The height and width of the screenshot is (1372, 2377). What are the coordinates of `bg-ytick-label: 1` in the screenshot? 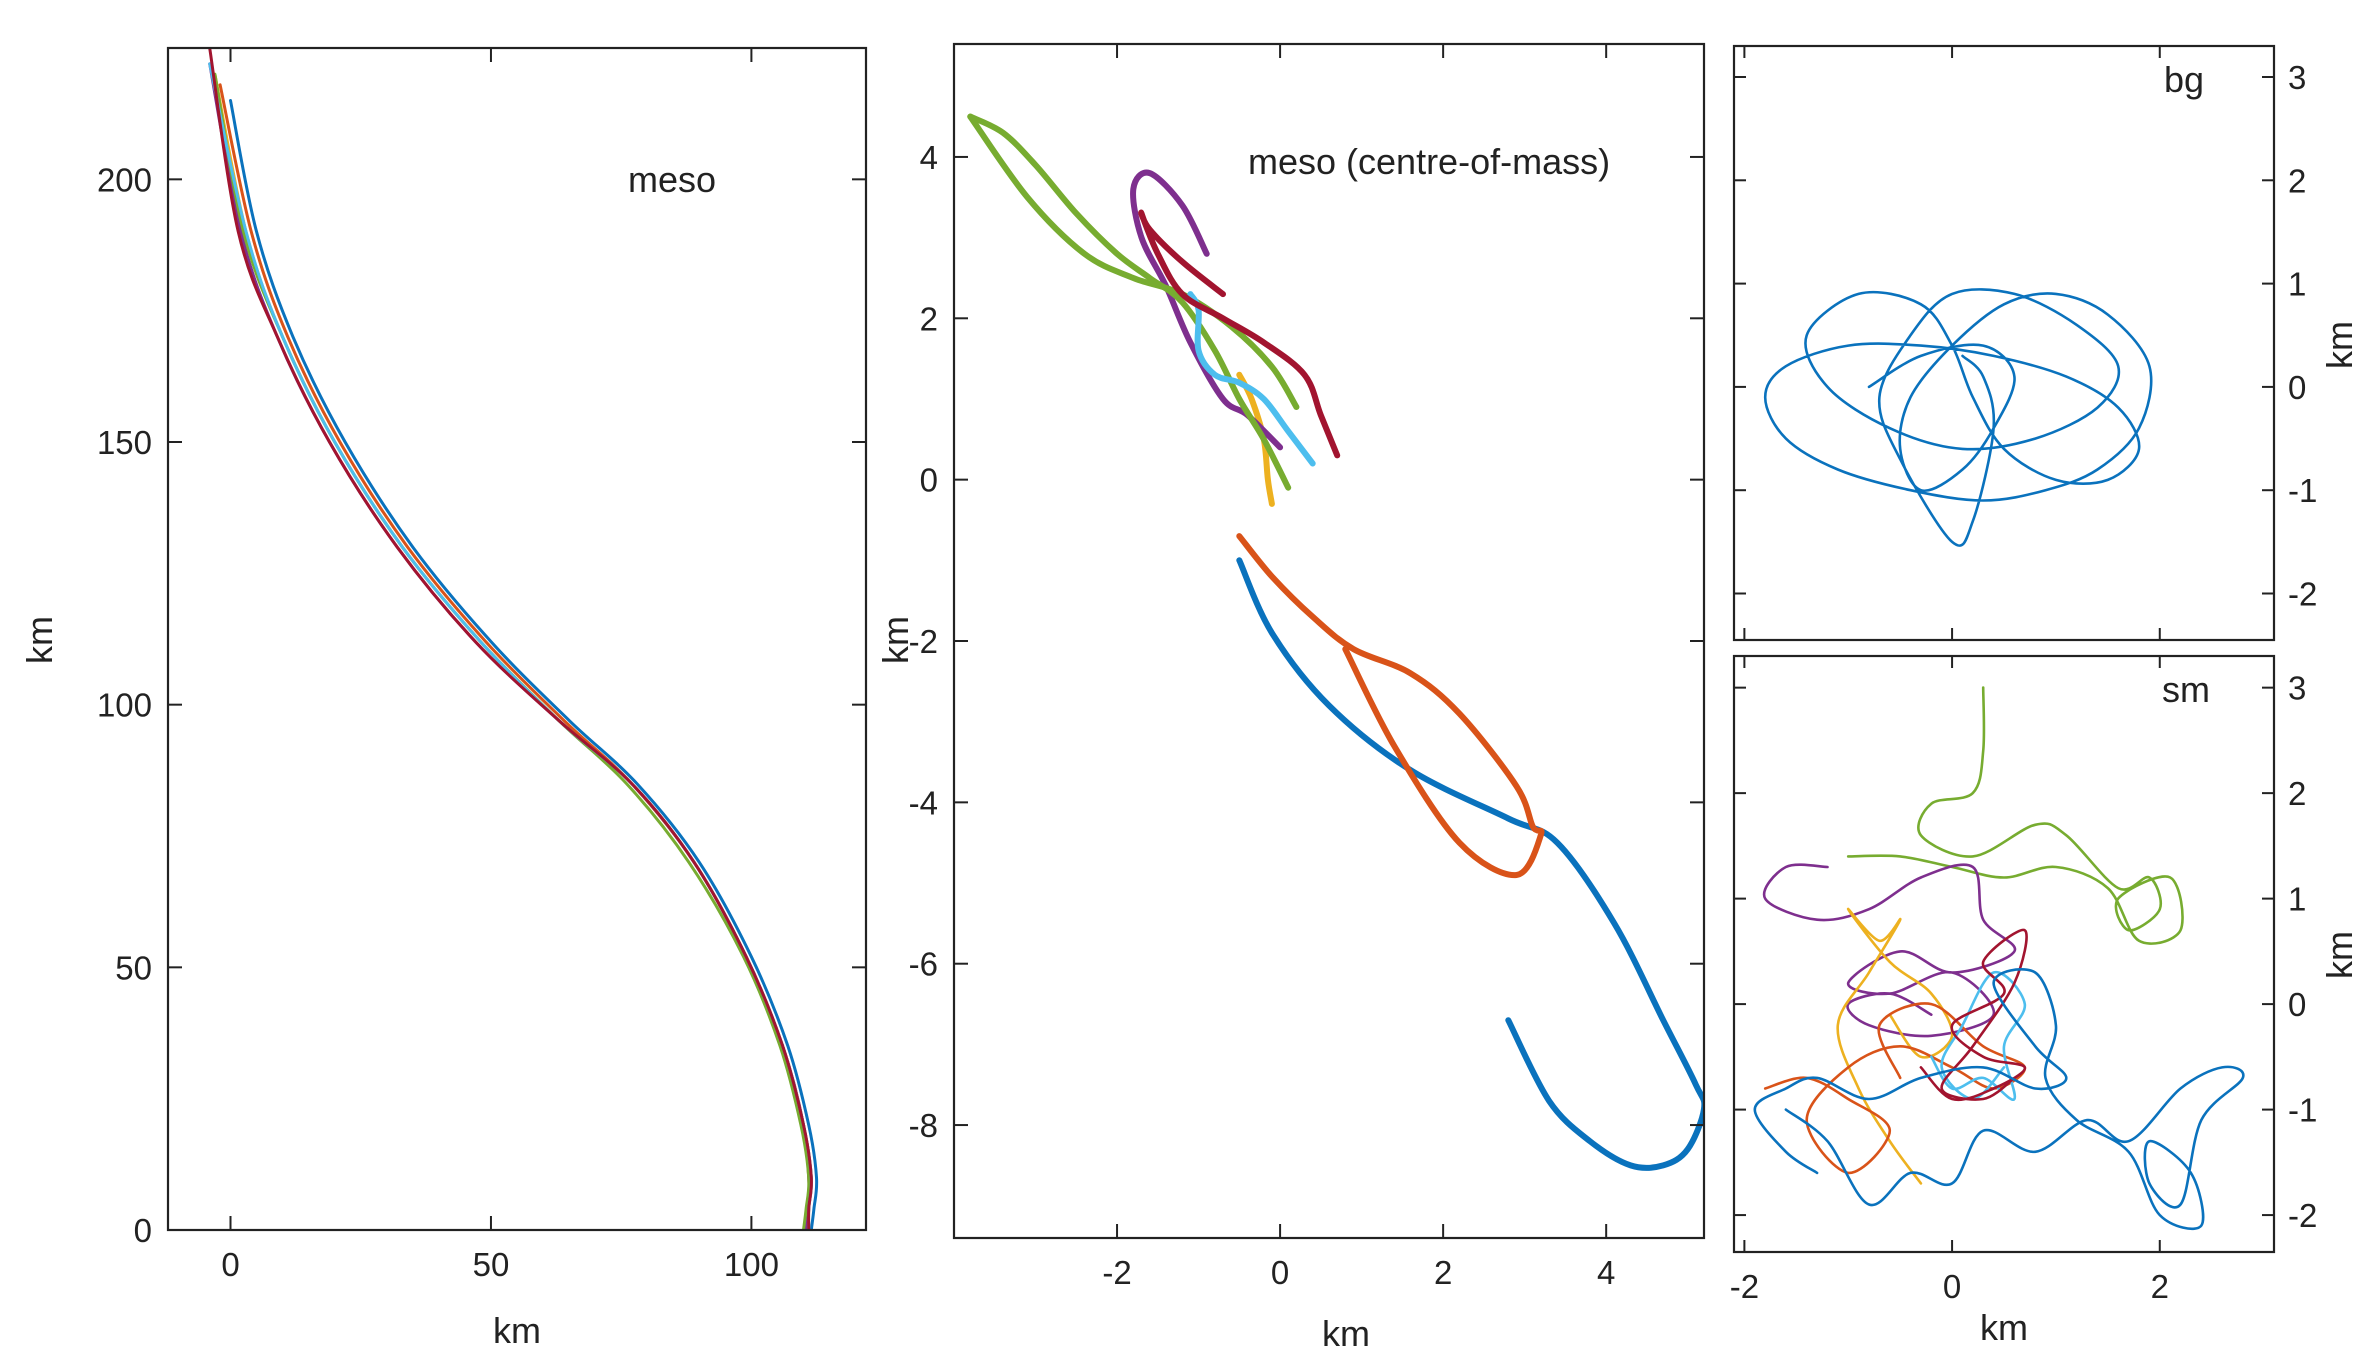 It's located at (2297, 284).